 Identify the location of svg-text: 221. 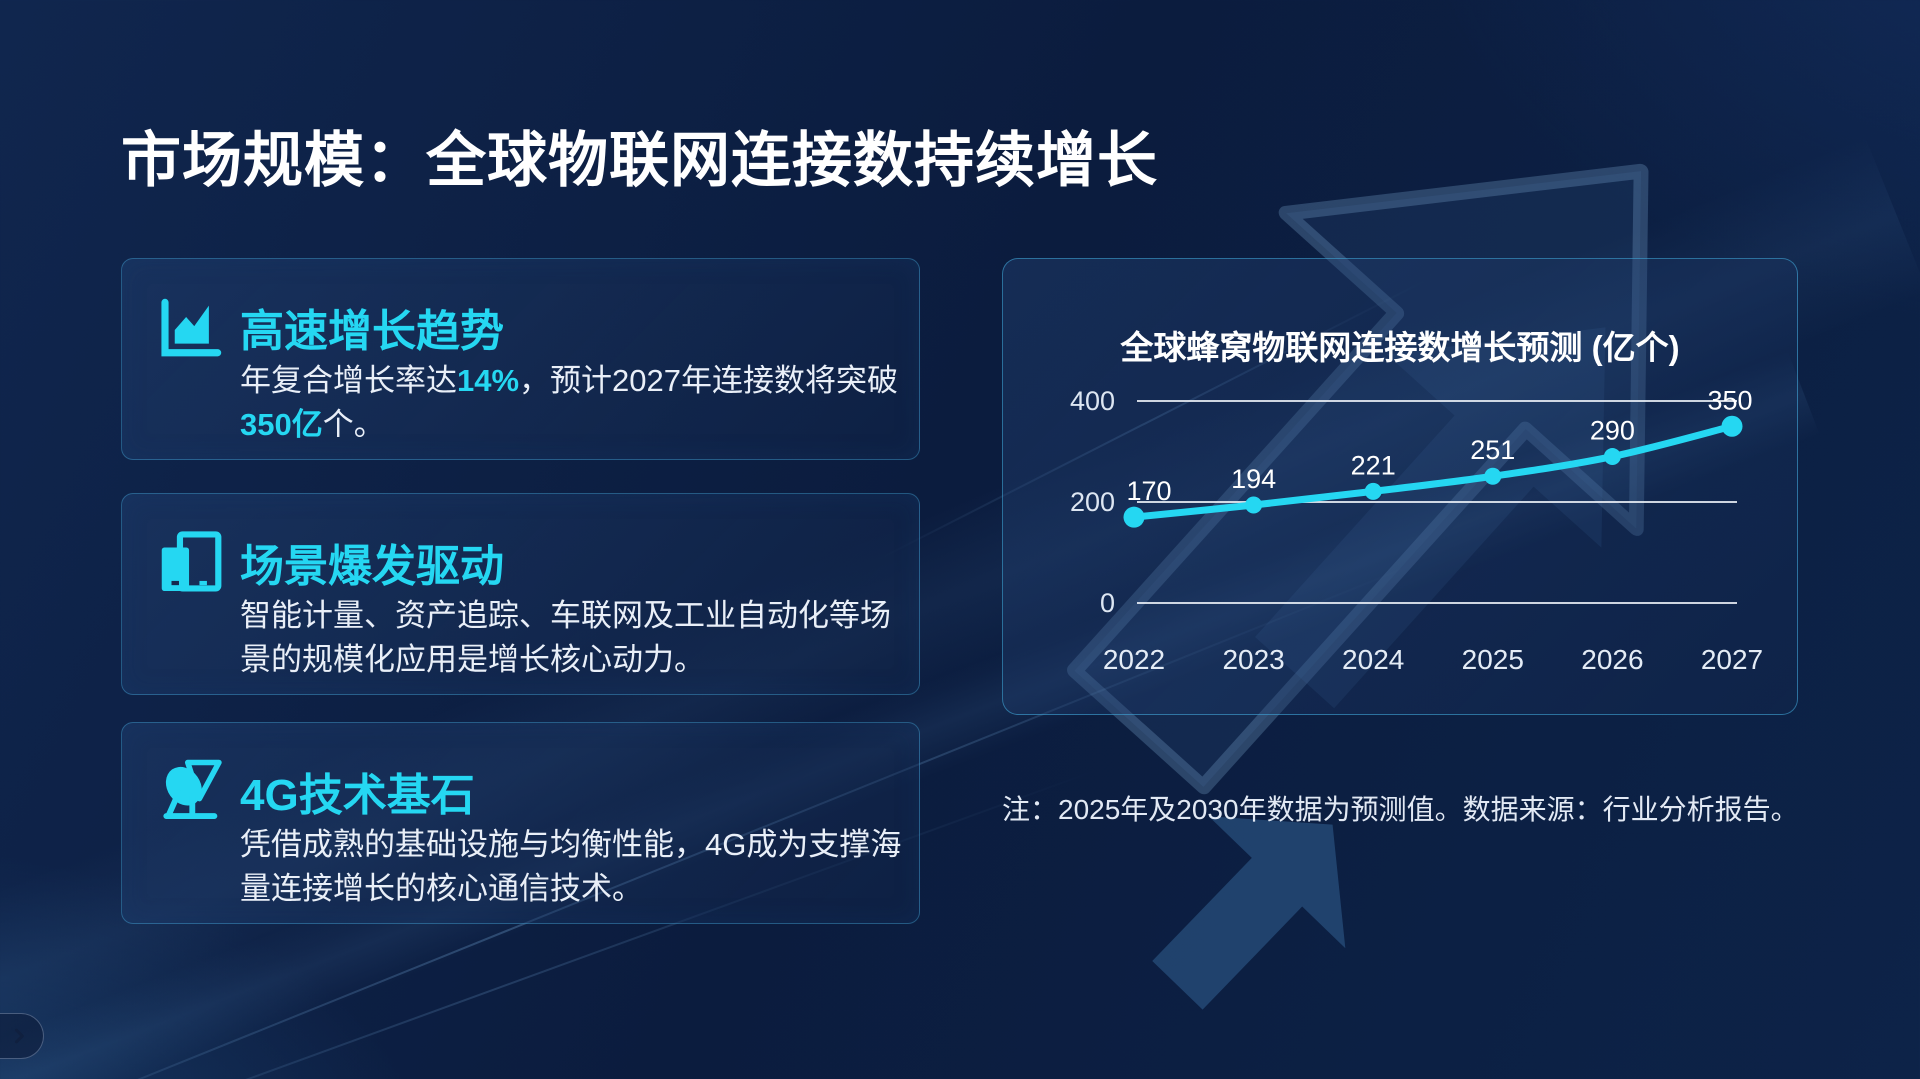
(1373, 465).